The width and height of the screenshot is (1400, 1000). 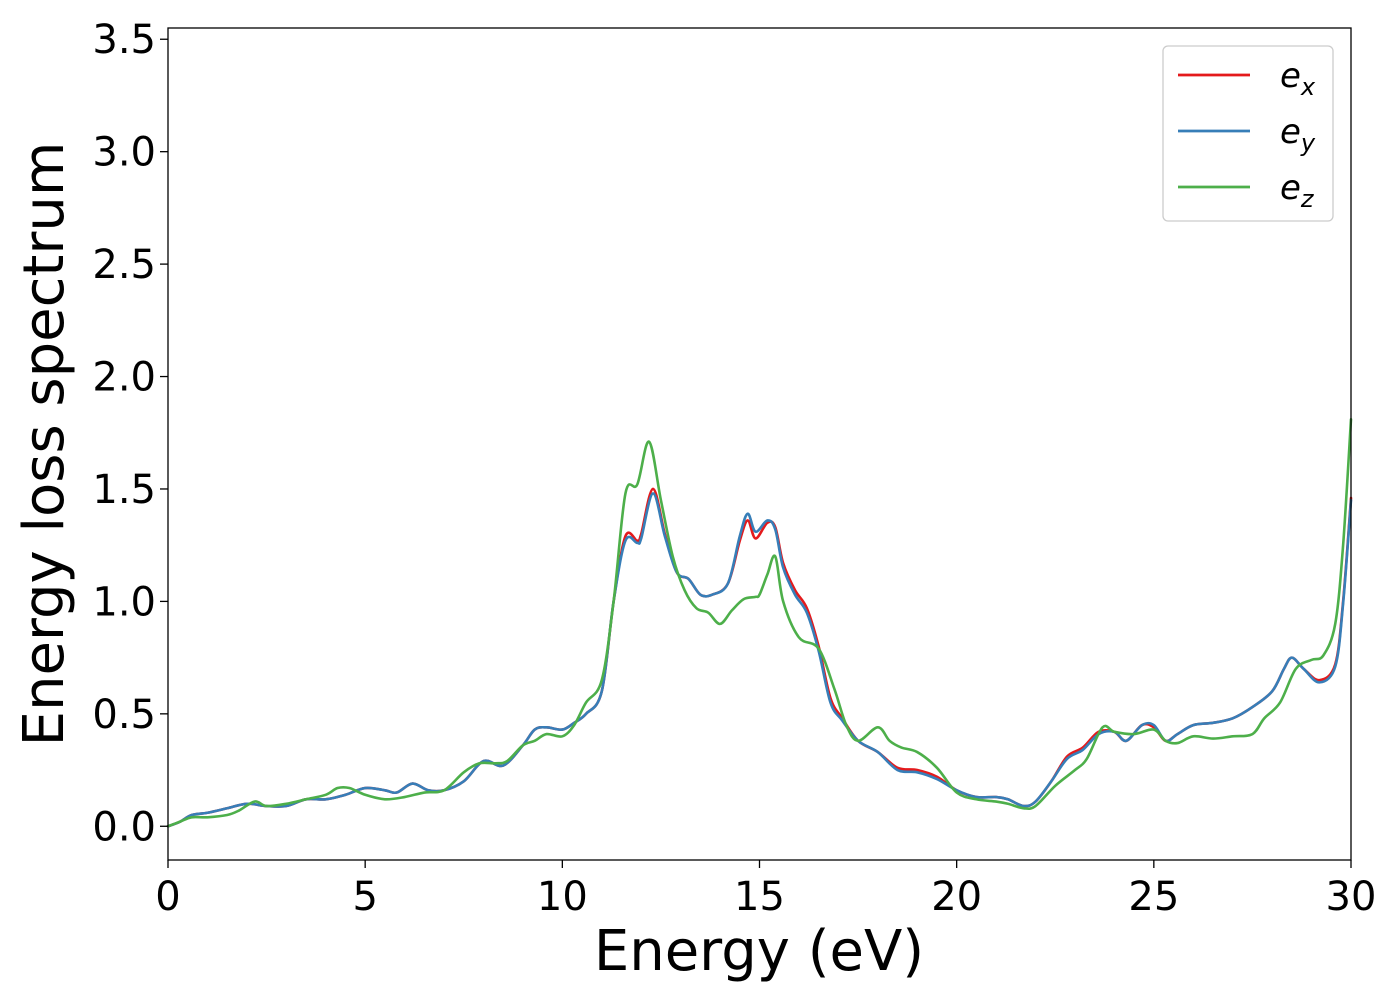 What do you see at coordinates (759, 897) in the screenshot?
I see `x-tick-label: 15` at bounding box center [759, 897].